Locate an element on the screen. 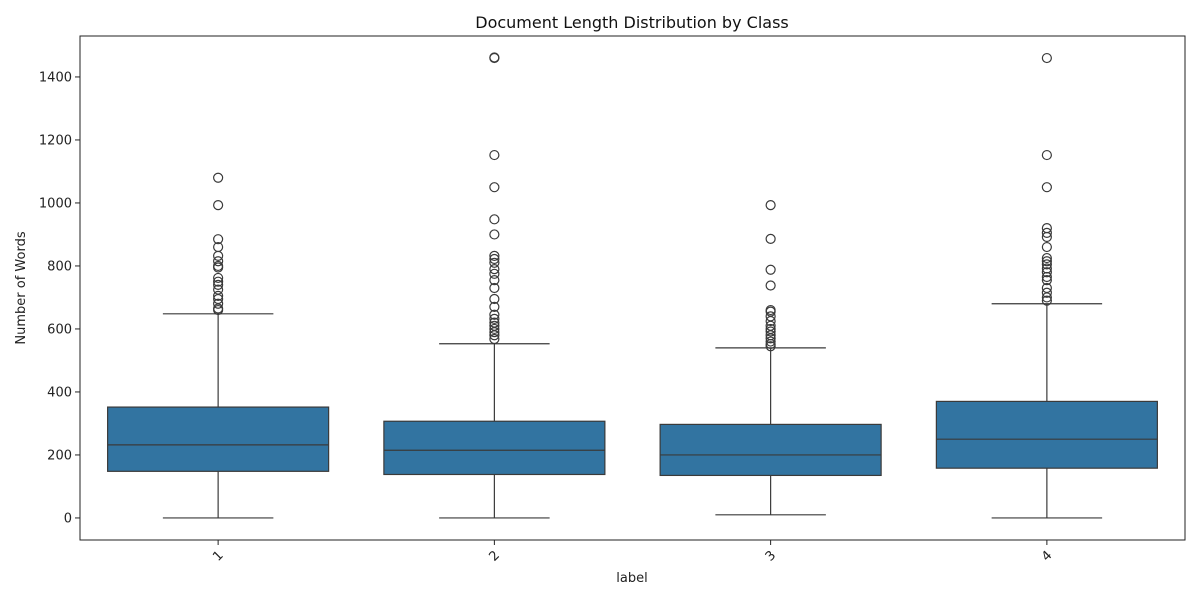  x-axis-label: label is located at coordinates (631, 578).